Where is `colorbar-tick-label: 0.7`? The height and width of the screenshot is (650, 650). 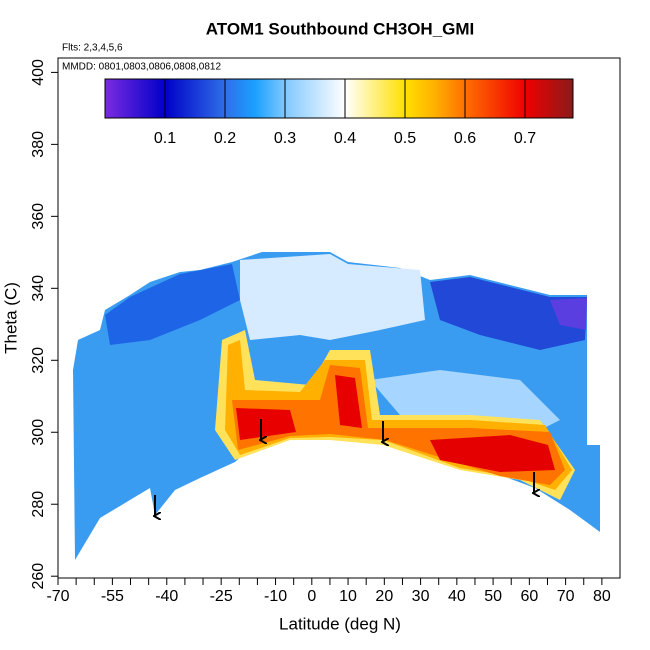
colorbar-tick-label: 0.7 is located at coordinates (525, 138).